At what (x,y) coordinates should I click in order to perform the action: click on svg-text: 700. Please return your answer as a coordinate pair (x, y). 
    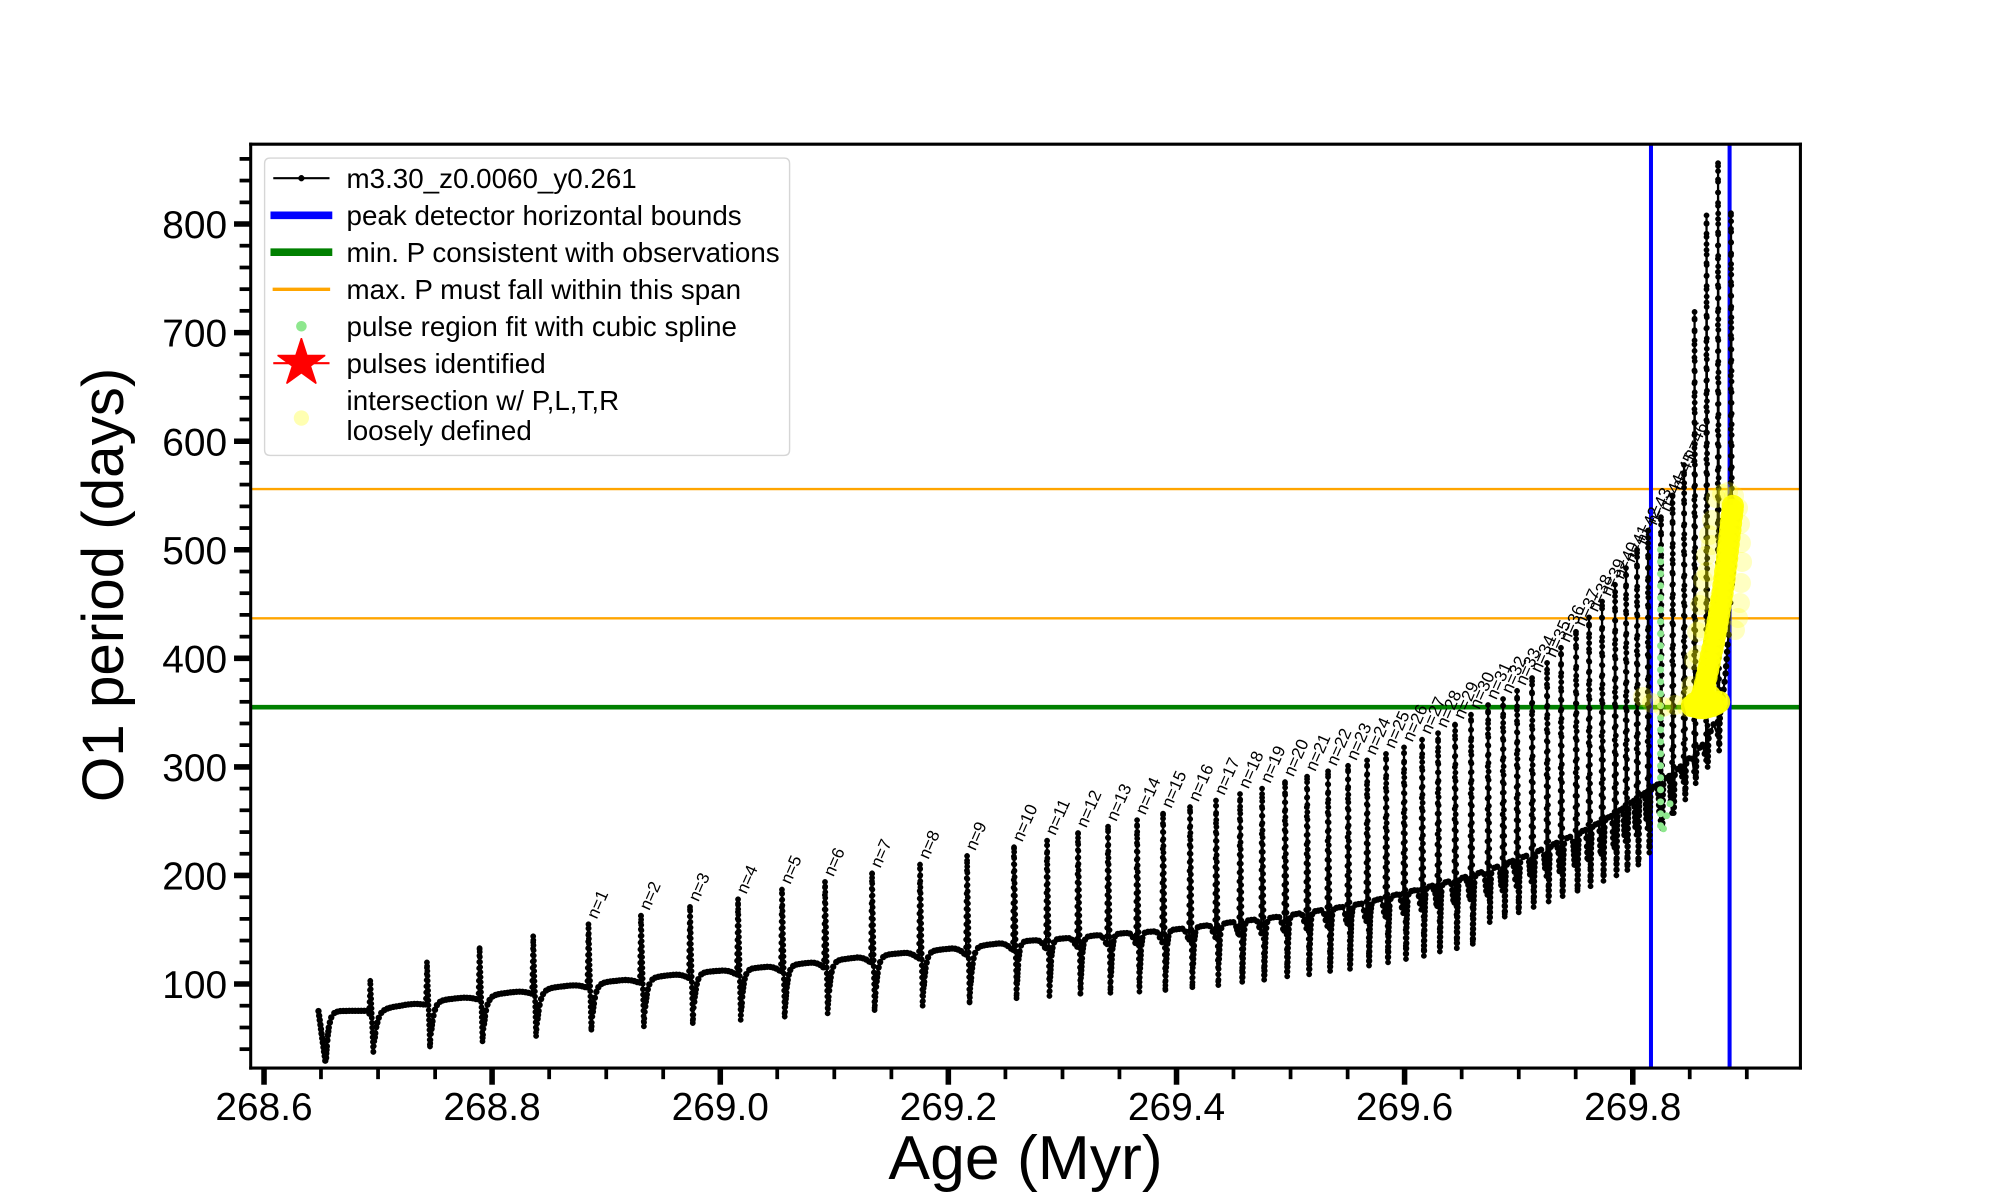
    Looking at the image, I should click on (194, 334).